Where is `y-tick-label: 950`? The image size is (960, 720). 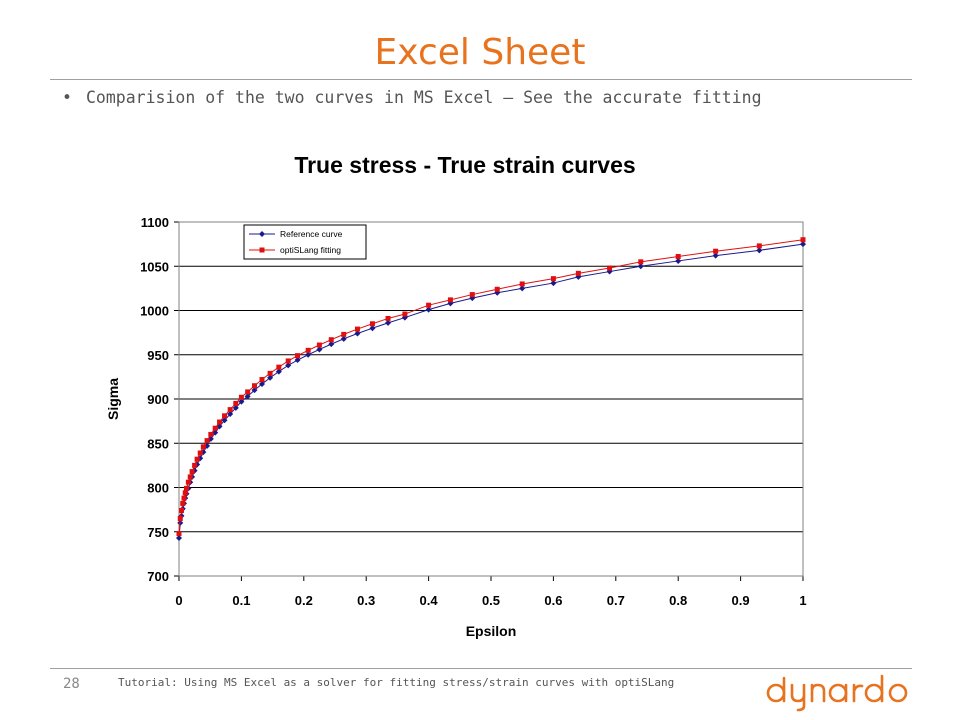 y-tick-label: 950 is located at coordinates (158, 355).